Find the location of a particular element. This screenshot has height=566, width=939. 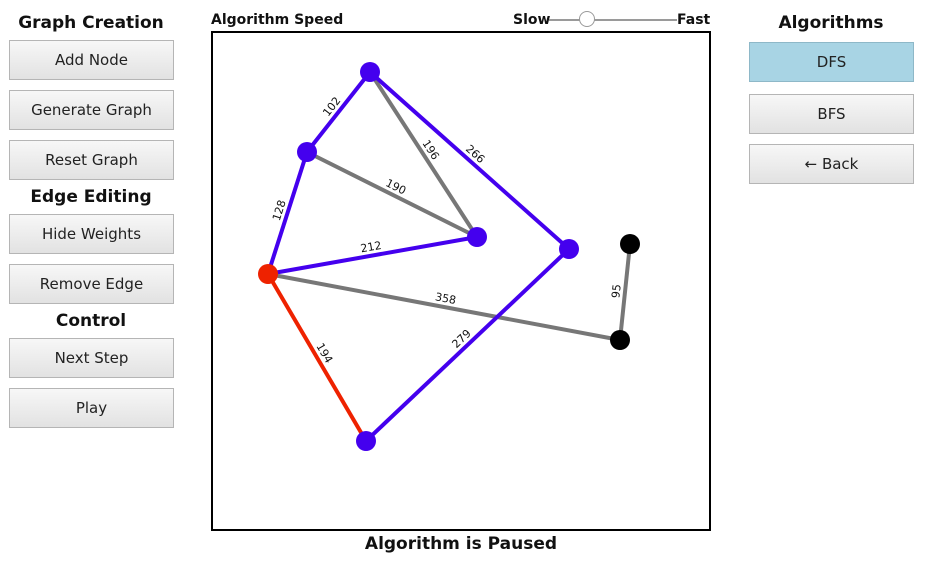

generate-graph-button: Generate Graph is located at coordinates (91, 110).